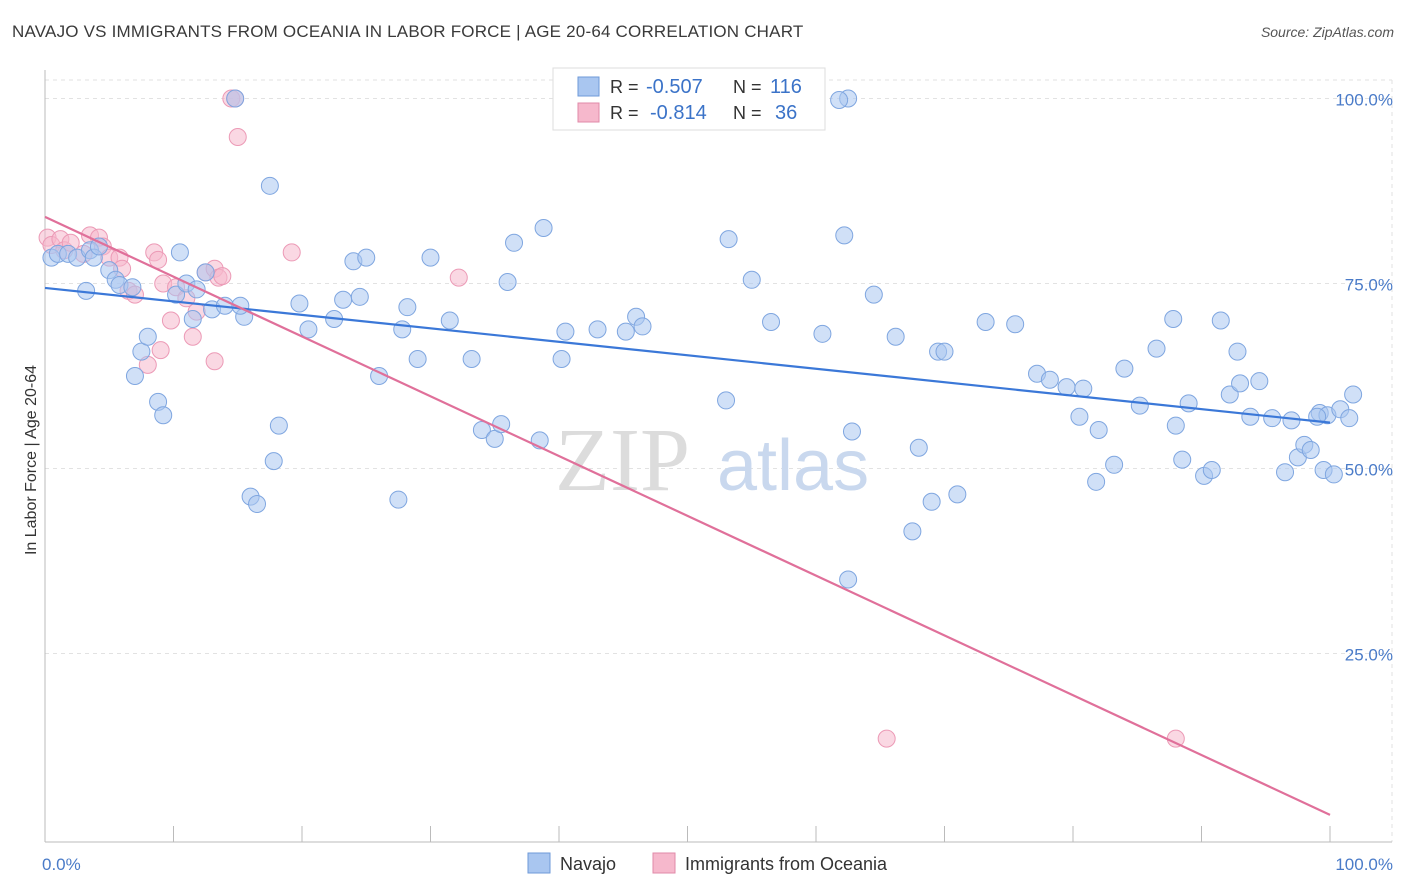 The image size is (1406, 892). What do you see at coordinates (793, 466) in the screenshot?
I see `watermark-atlas: atlas` at bounding box center [793, 466].